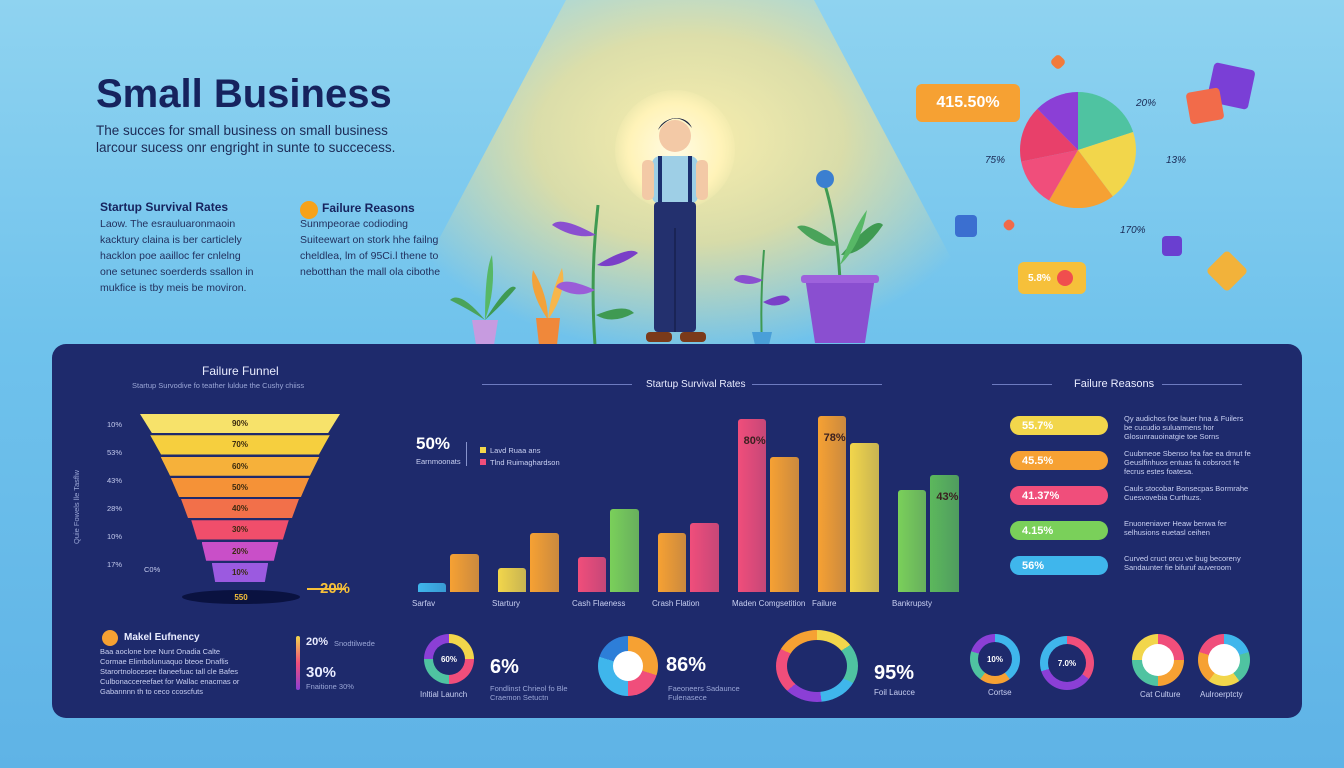  Describe the element at coordinates (317, 642) in the screenshot. I see `stat-1-value: 20%` at that location.